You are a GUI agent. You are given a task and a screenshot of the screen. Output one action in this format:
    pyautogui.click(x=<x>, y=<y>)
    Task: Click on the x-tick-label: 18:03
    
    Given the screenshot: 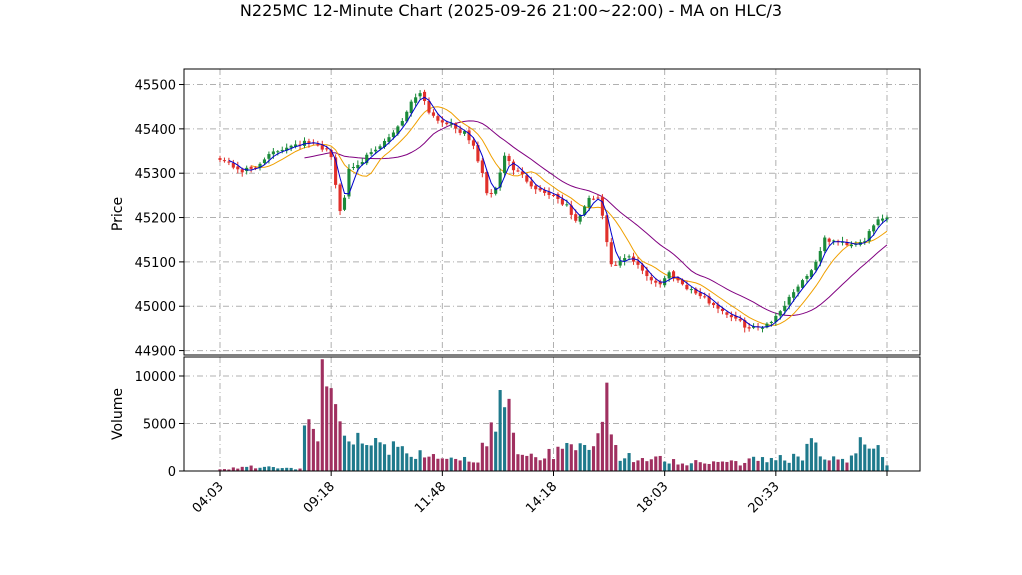 What is the action you would take?
    pyautogui.click(x=652, y=497)
    